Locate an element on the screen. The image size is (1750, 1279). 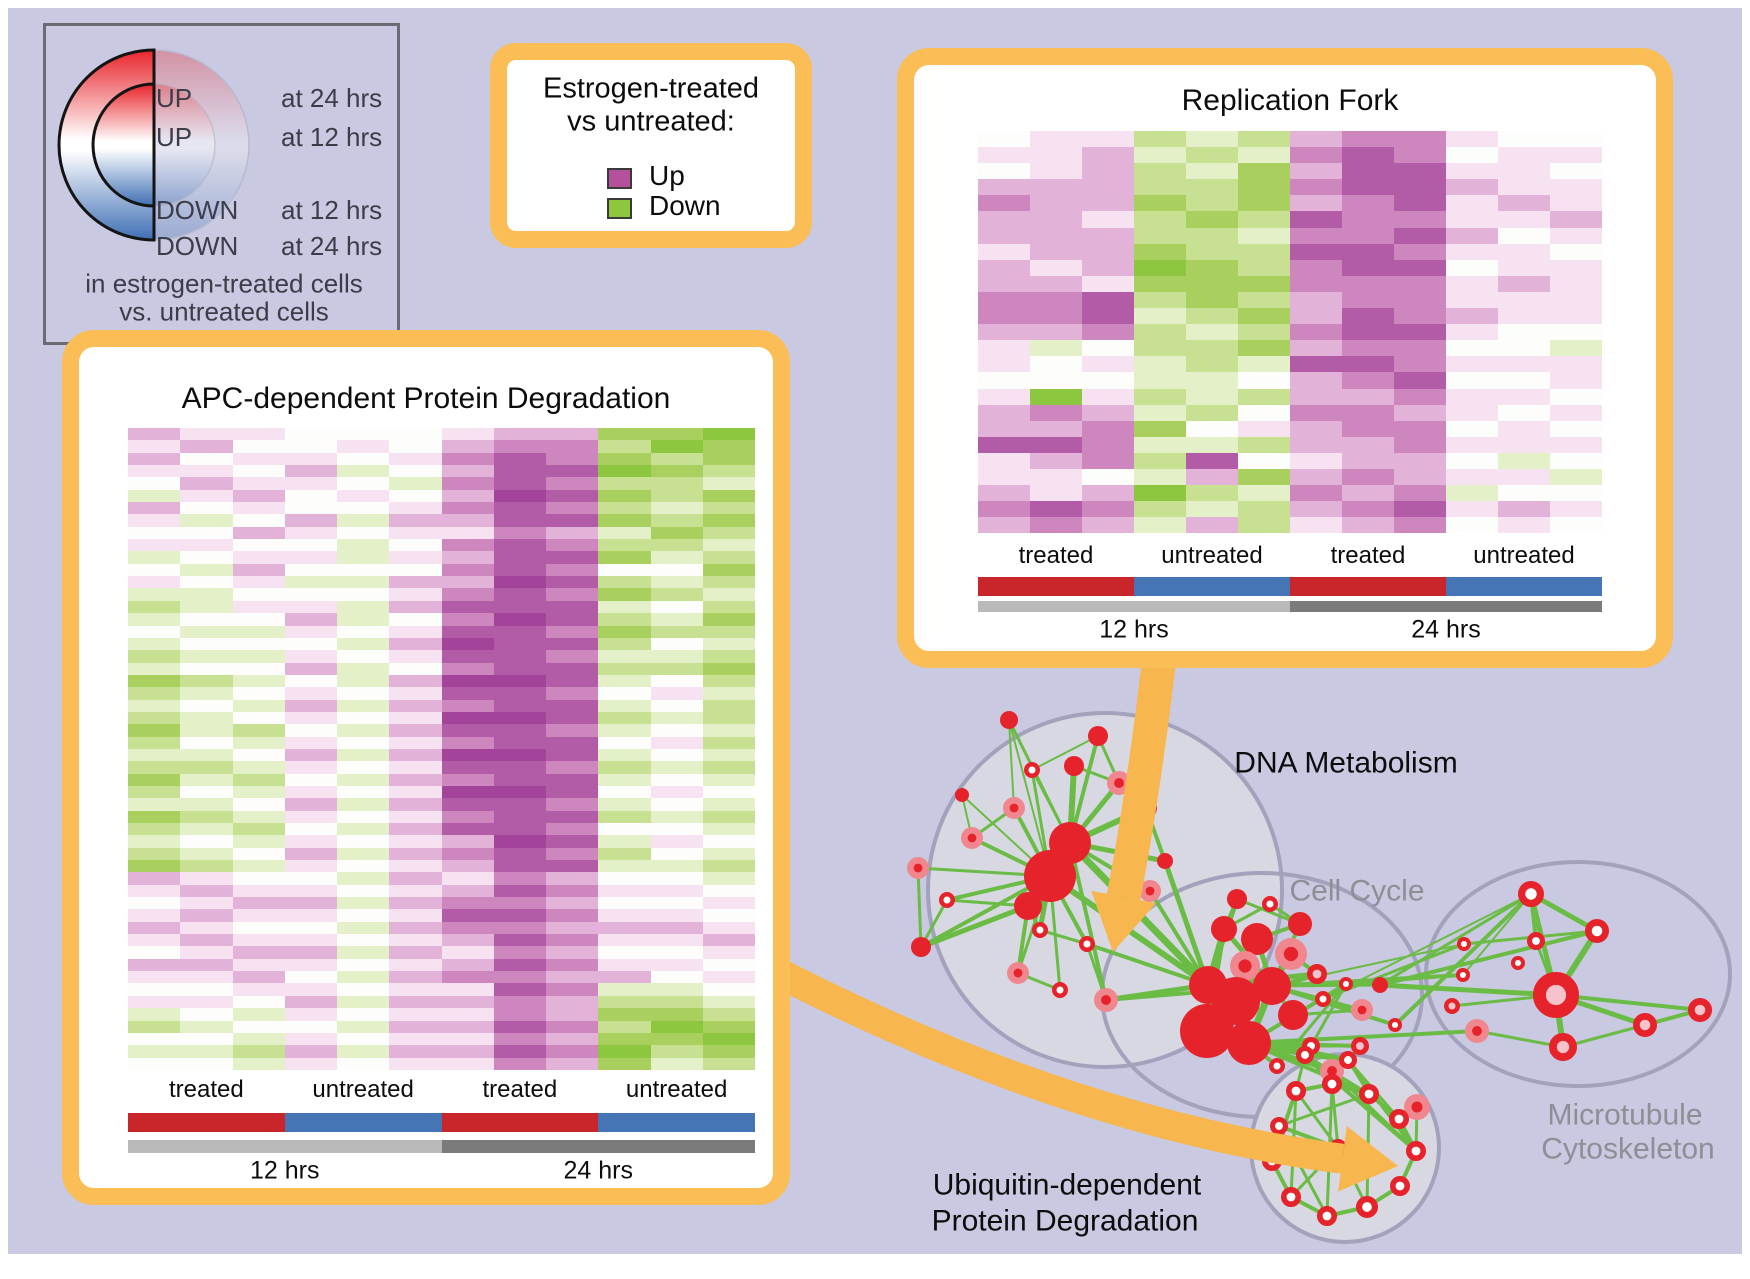
decoder-dir-label: UP is located at coordinates (174, 137).